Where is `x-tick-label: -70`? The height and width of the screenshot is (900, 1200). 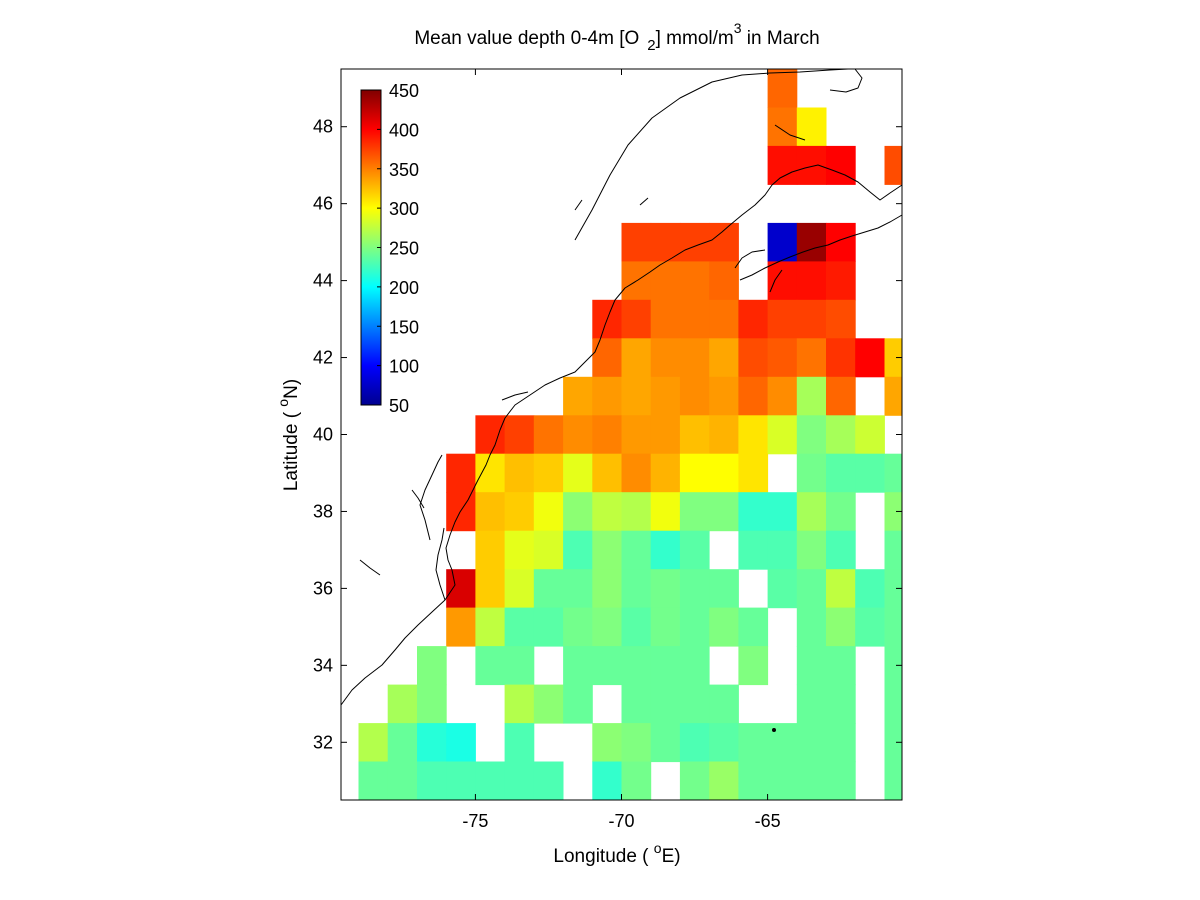
x-tick-label: -70 is located at coordinates (621, 821).